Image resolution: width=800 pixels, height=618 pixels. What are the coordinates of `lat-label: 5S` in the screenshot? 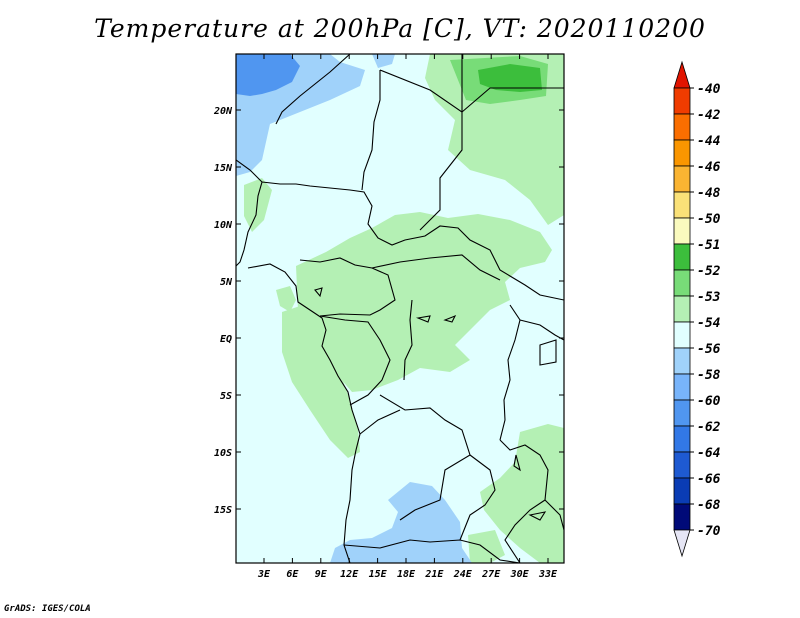 It's located at (226, 396).